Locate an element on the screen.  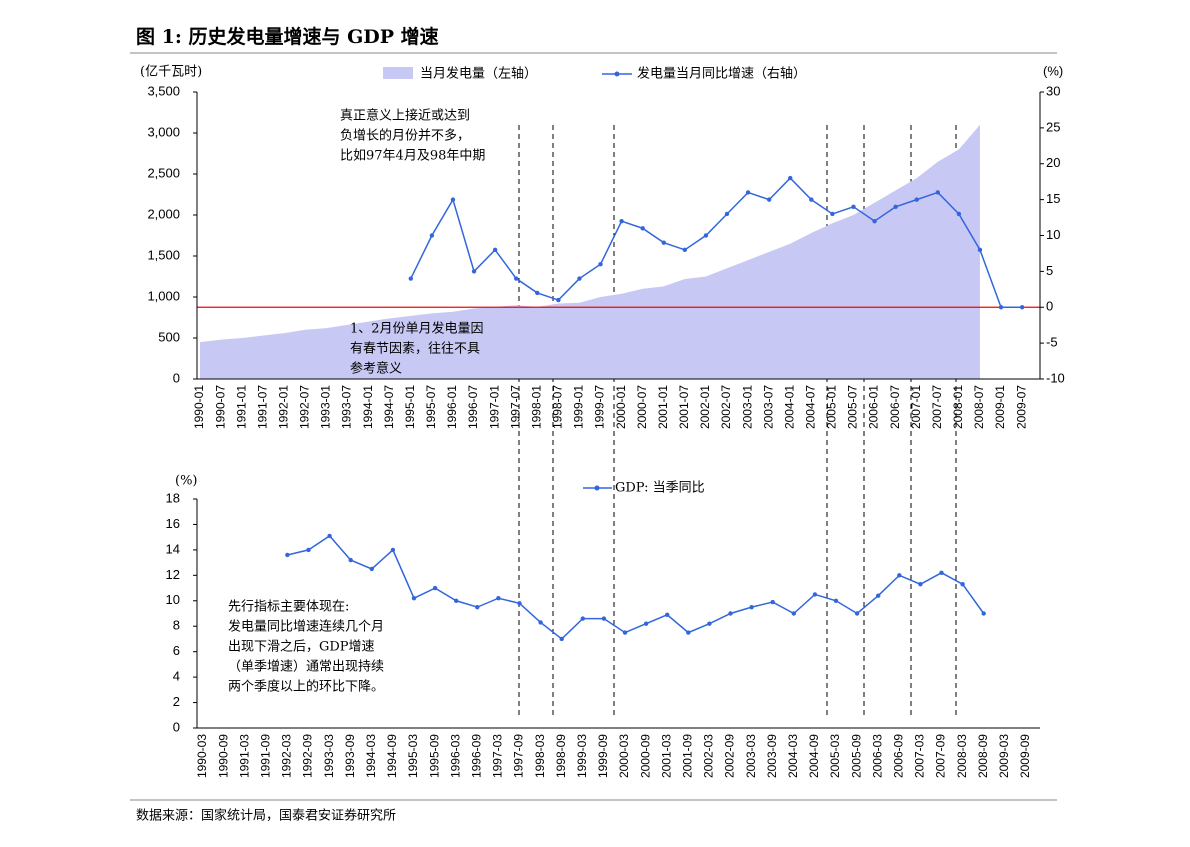
y-tick-label: 2,000 is located at coordinates (163, 213).